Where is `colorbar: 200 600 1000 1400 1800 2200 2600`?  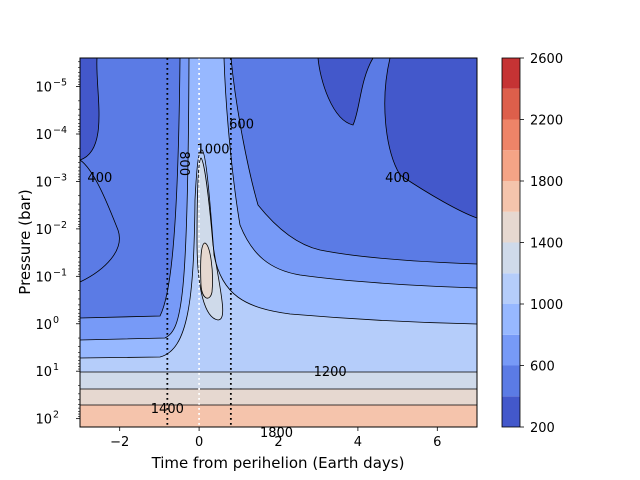
colorbar: 200 600 1000 1400 1800 2200 2600 is located at coordinates (532, 244).